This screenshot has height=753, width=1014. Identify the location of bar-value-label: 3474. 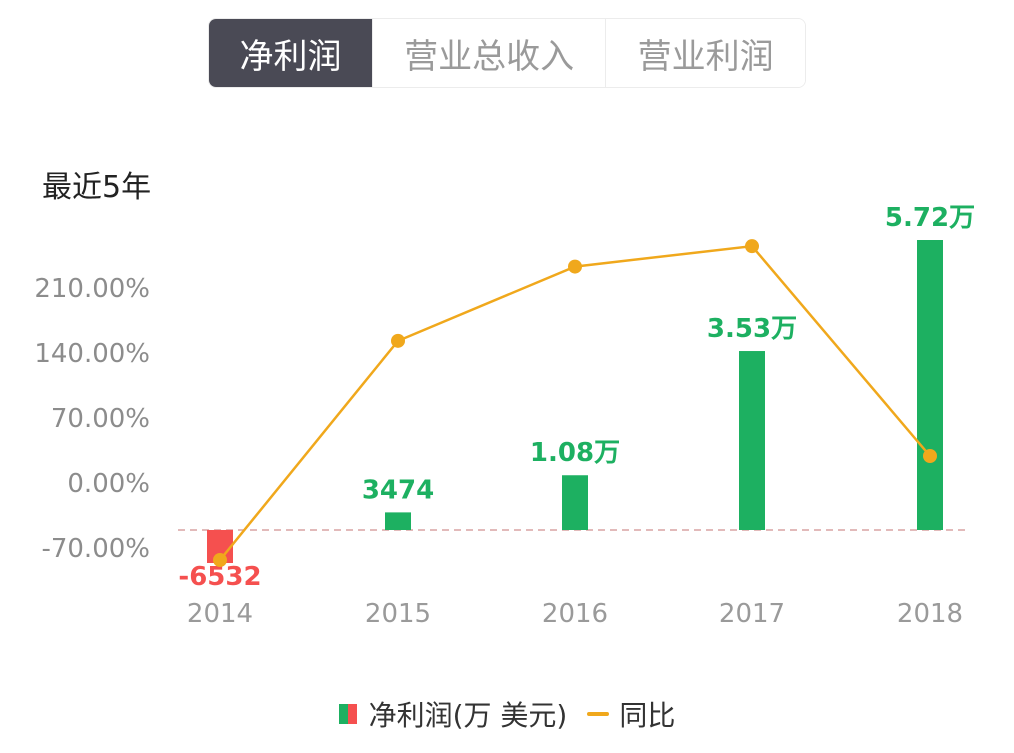
(398, 490).